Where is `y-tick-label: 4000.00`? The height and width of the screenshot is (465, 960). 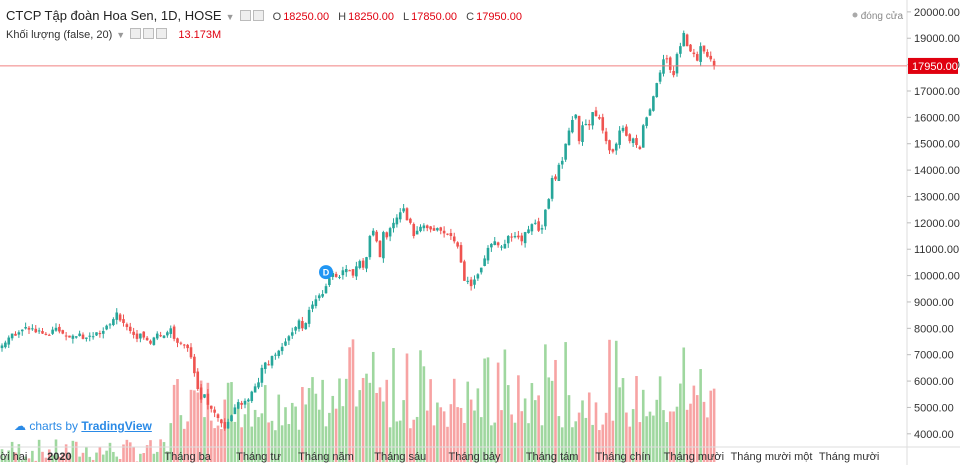 y-tick-label: 4000.00 is located at coordinates (934, 435).